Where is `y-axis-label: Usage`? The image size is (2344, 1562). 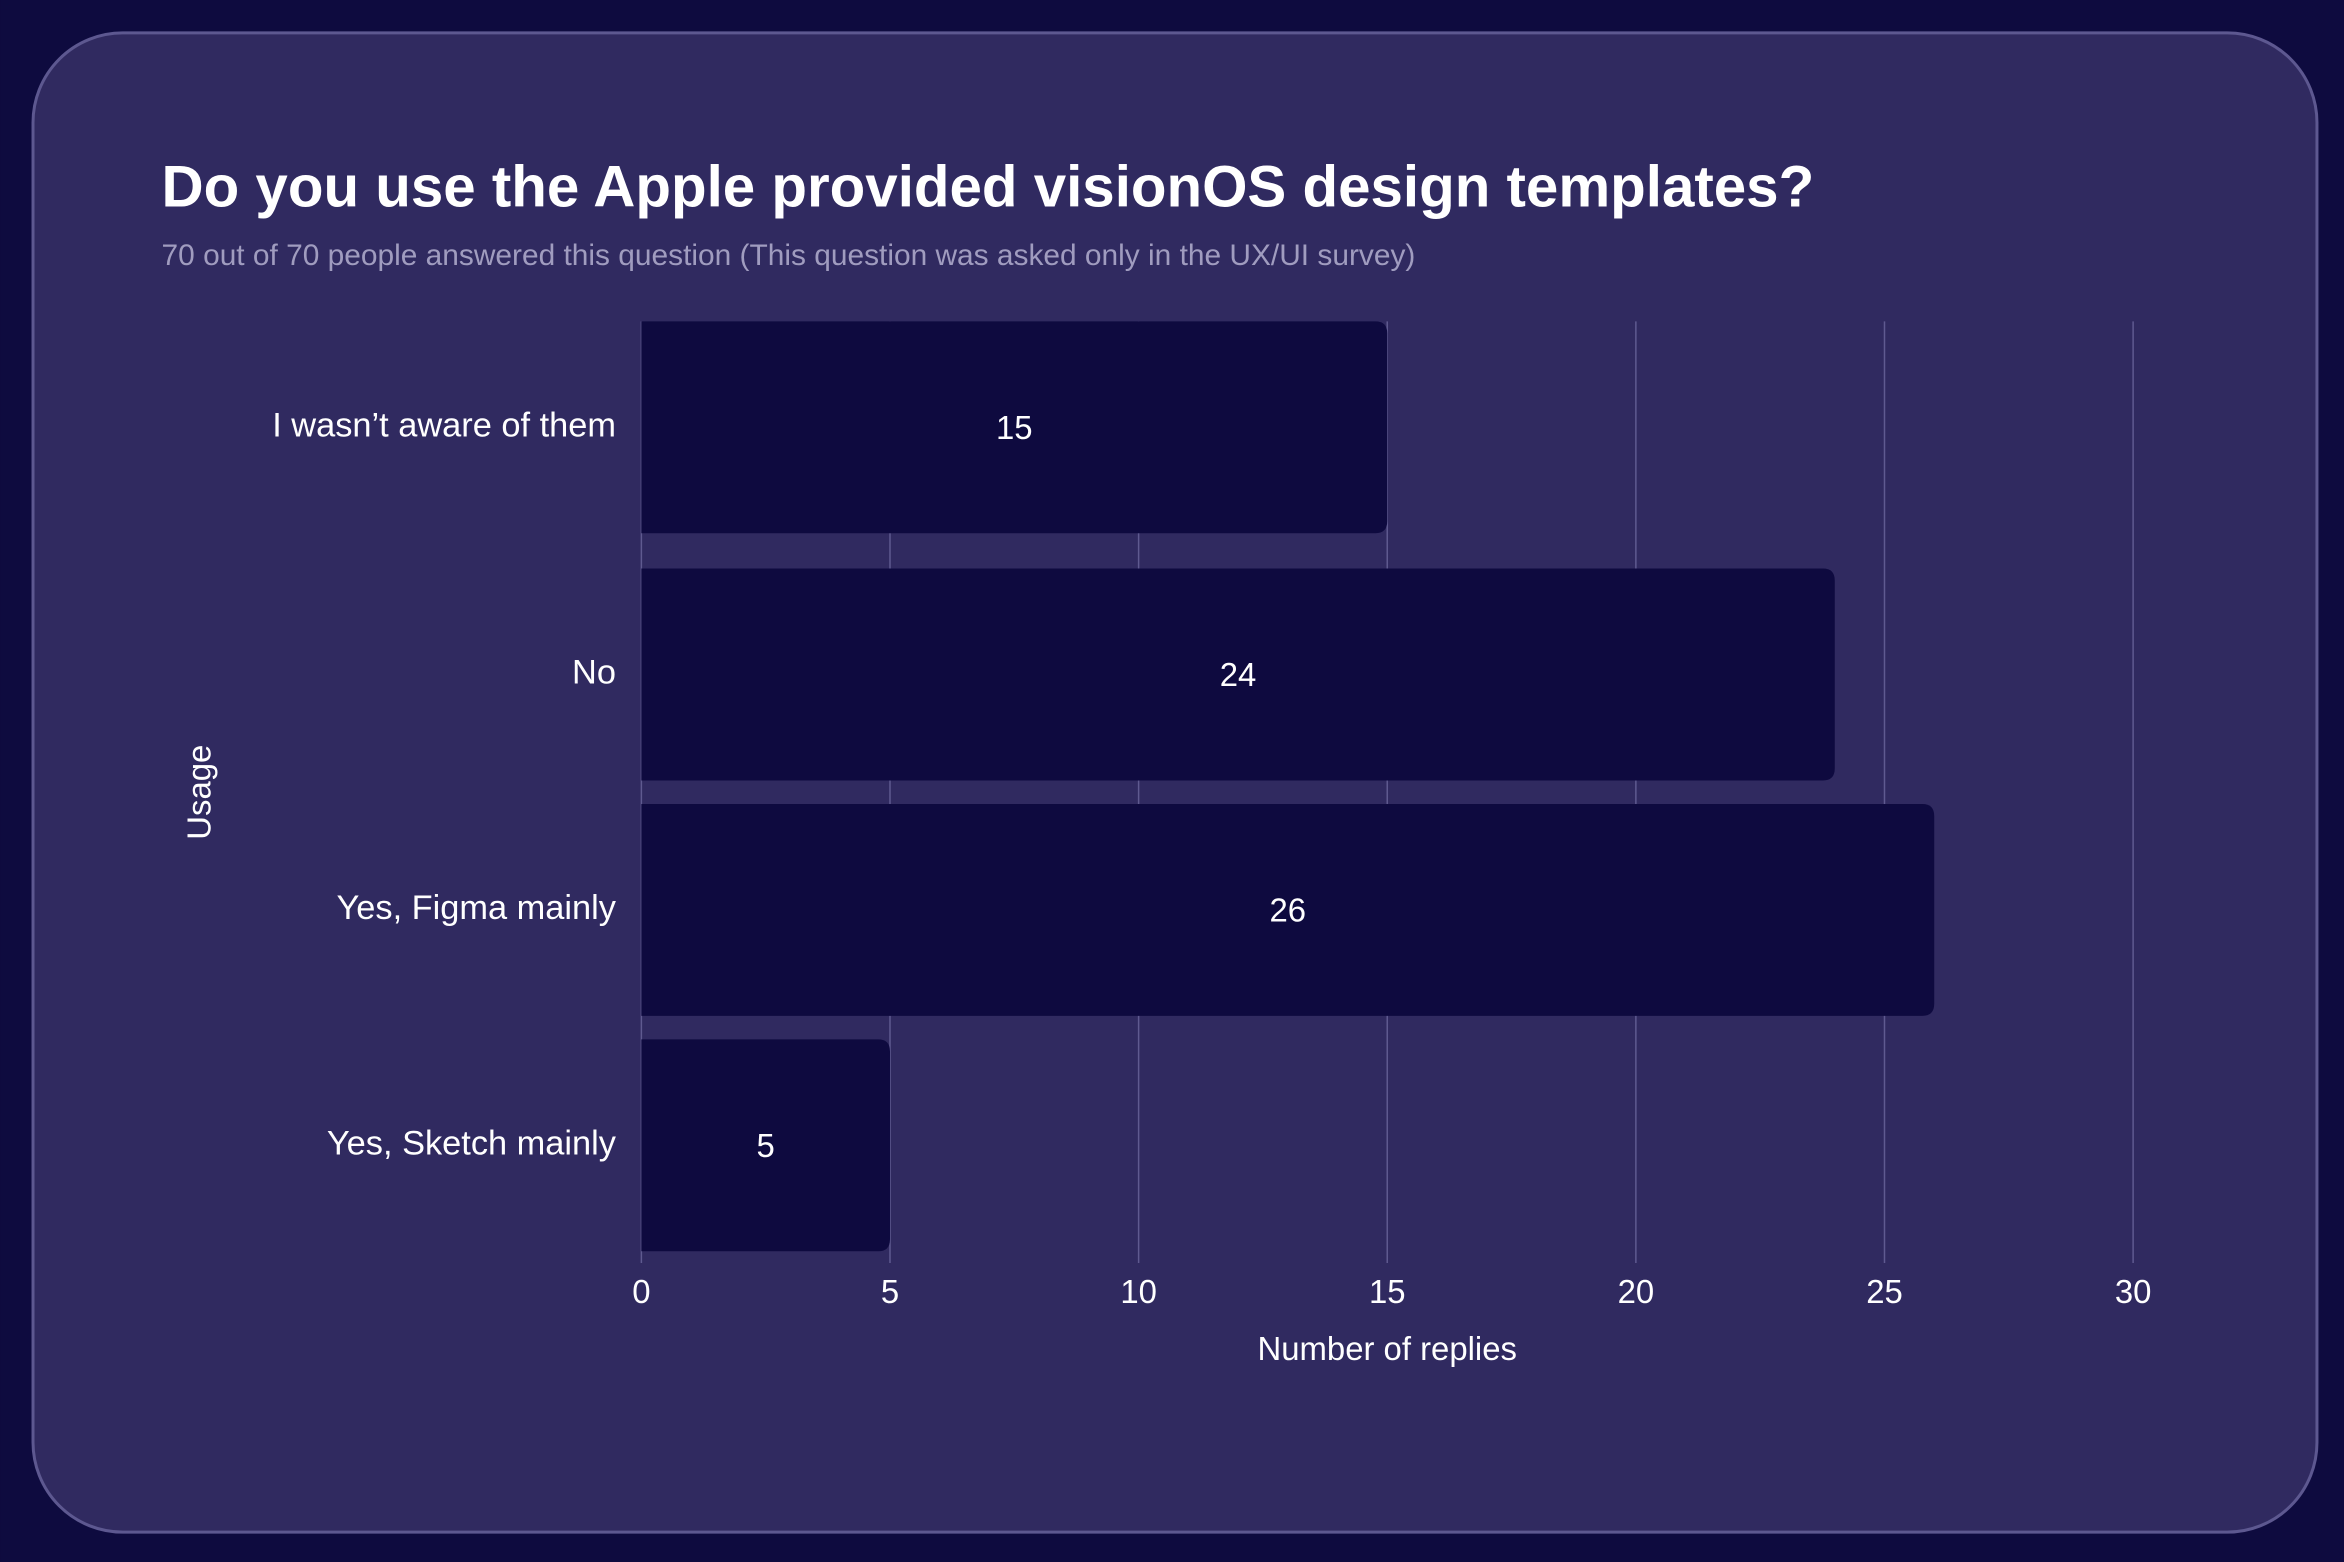
y-axis-label: Usage is located at coordinates (199, 792).